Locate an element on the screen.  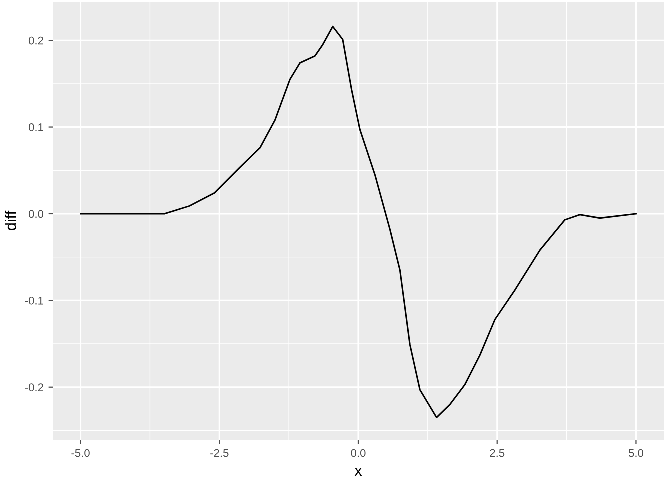
x-tick-label: 5.0 is located at coordinates (636, 453).